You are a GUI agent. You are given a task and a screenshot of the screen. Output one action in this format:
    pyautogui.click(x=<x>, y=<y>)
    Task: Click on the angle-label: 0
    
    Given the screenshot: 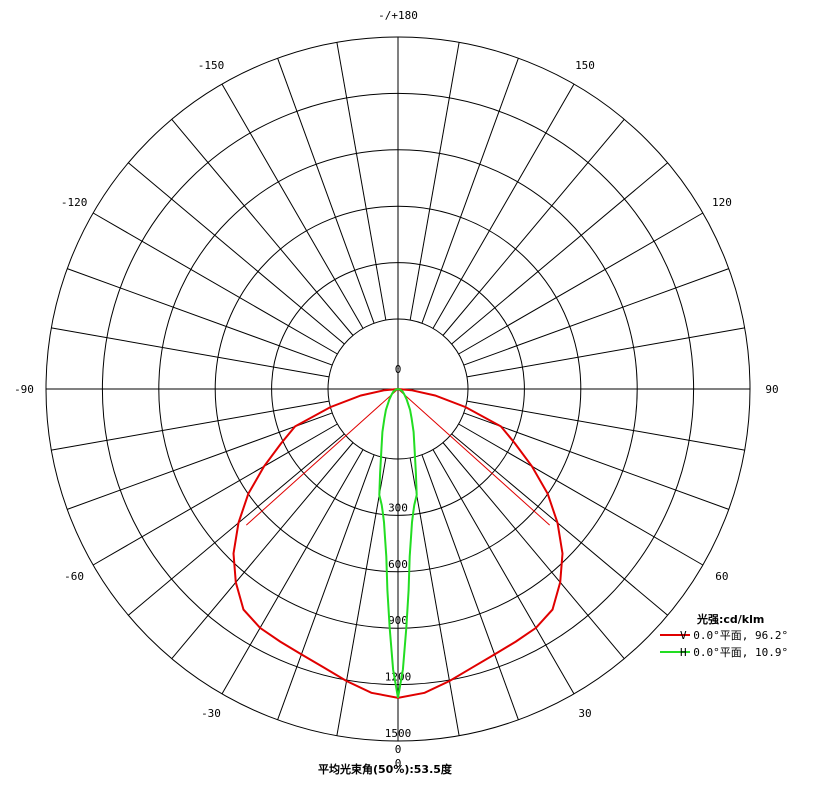 What is the action you would take?
    pyautogui.click(x=398, y=763)
    